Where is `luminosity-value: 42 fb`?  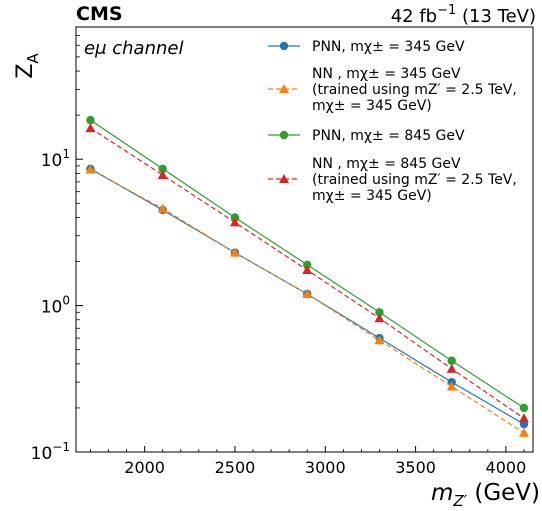
luminosity-value: 42 fb is located at coordinates (414, 16).